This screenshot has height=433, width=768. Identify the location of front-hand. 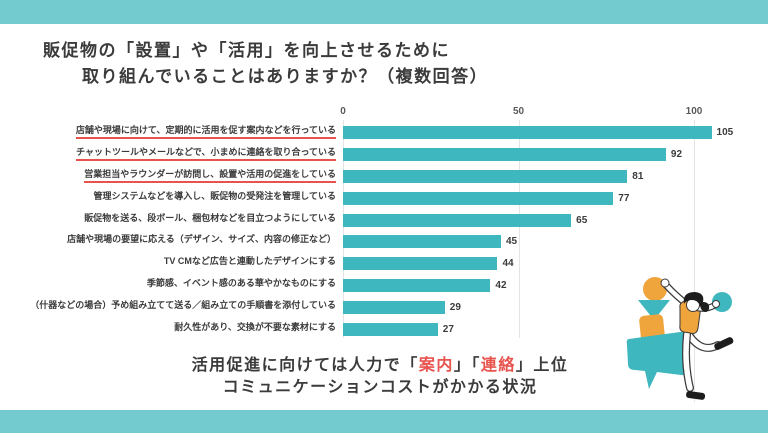
(716, 304).